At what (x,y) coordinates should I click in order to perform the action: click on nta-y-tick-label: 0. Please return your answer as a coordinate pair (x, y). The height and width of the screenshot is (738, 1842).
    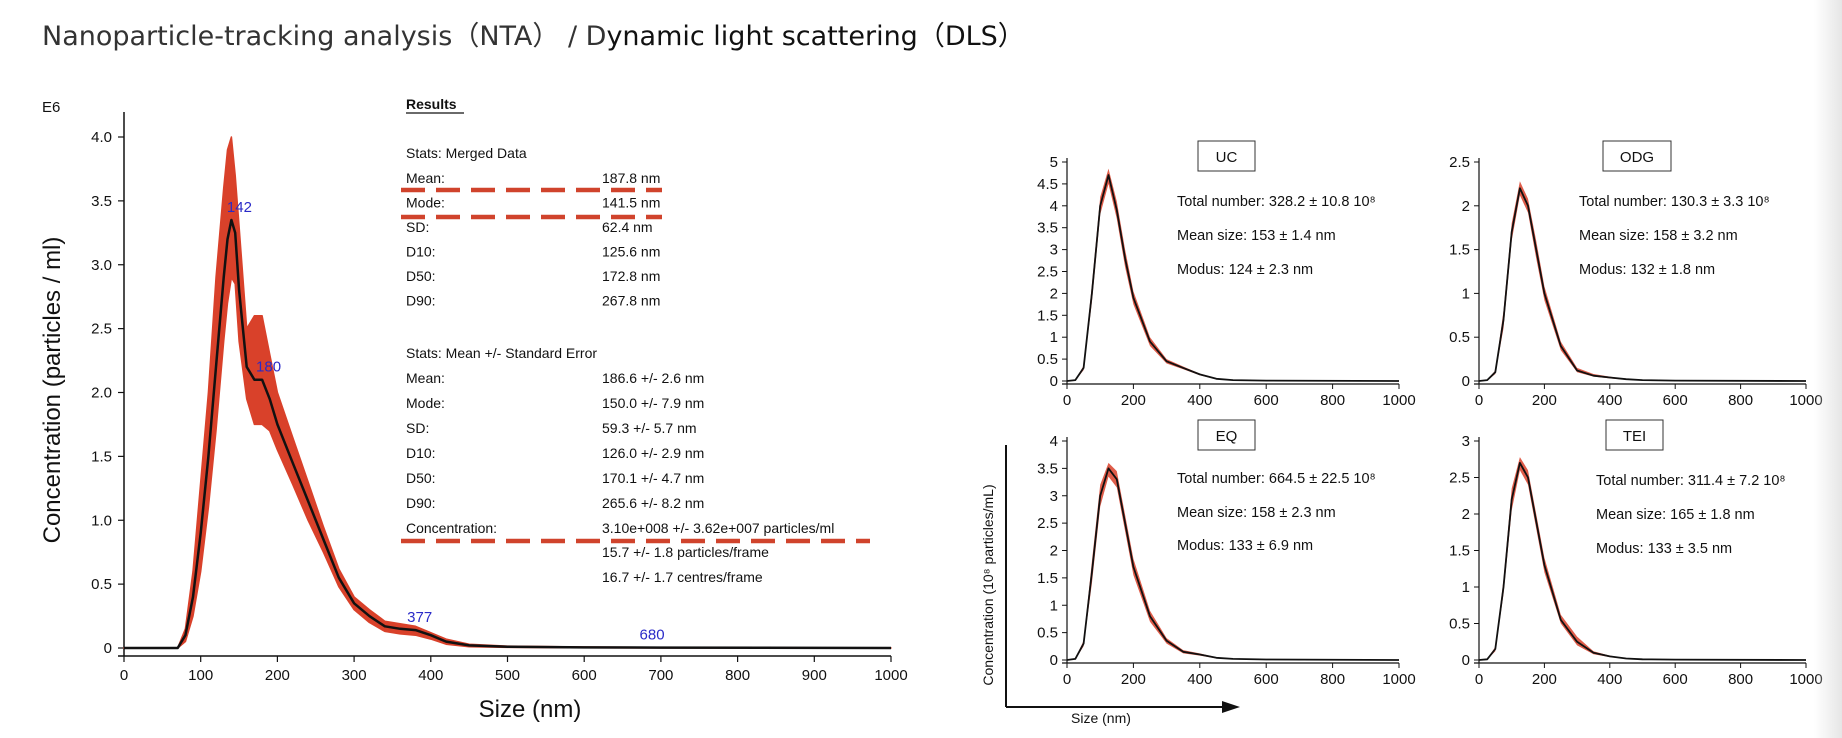
    Looking at the image, I should click on (108, 648).